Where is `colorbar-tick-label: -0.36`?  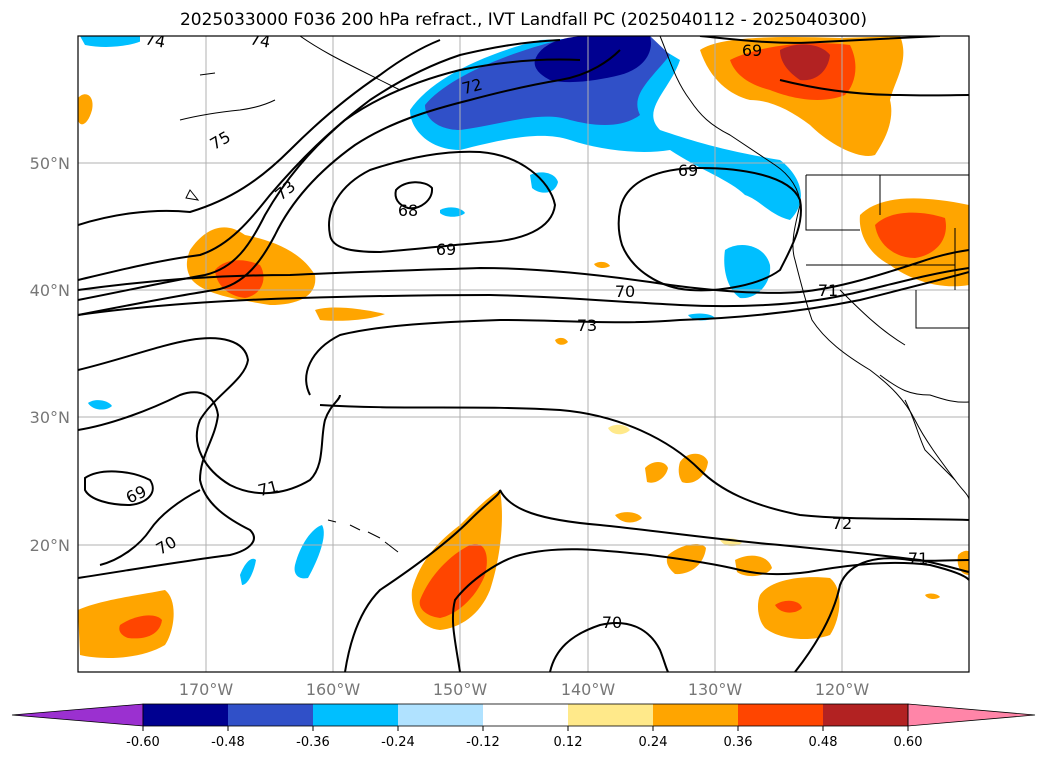 colorbar-tick-label: -0.36 is located at coordinates (313, 742).